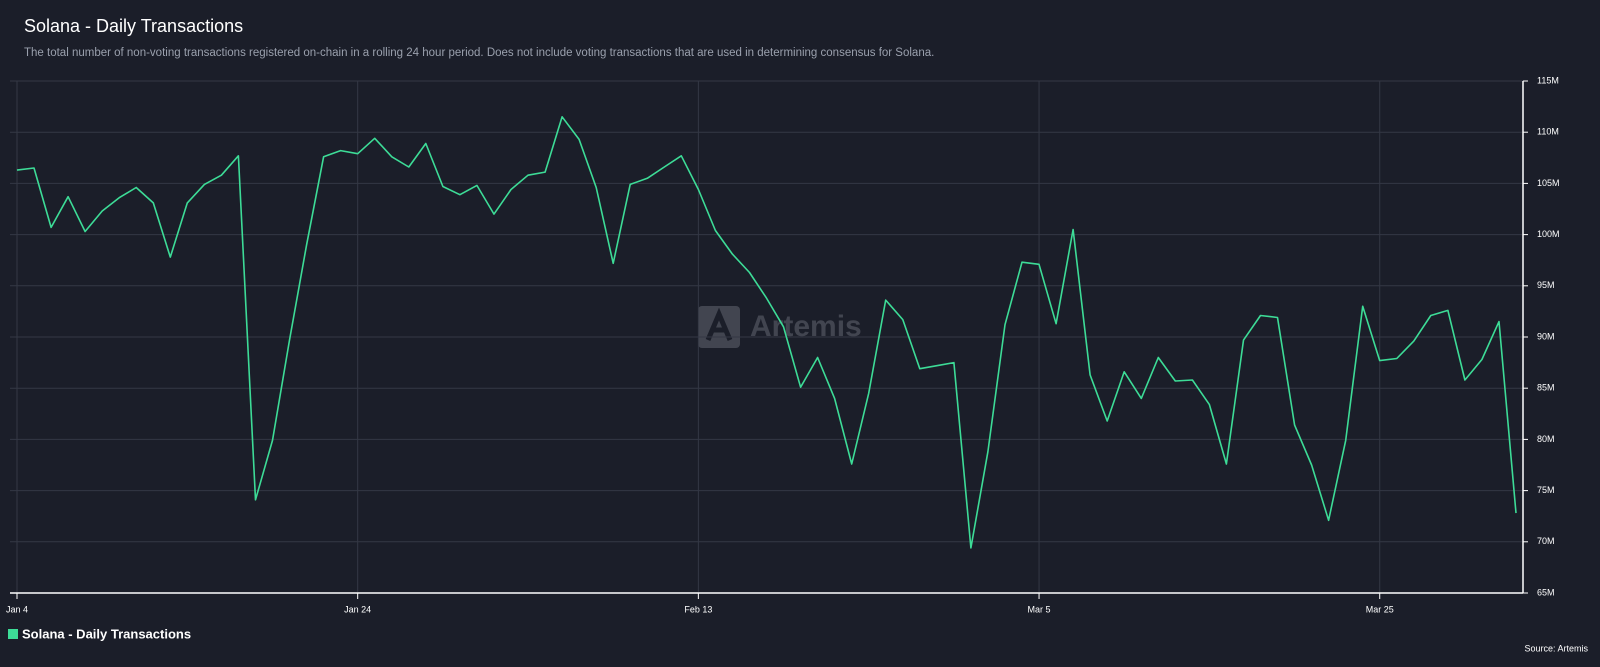  What do you see at coordinates (1546, 490) in the screenshot?
I see `y-tick-label: 75M` at bounding box center [1546, 490].